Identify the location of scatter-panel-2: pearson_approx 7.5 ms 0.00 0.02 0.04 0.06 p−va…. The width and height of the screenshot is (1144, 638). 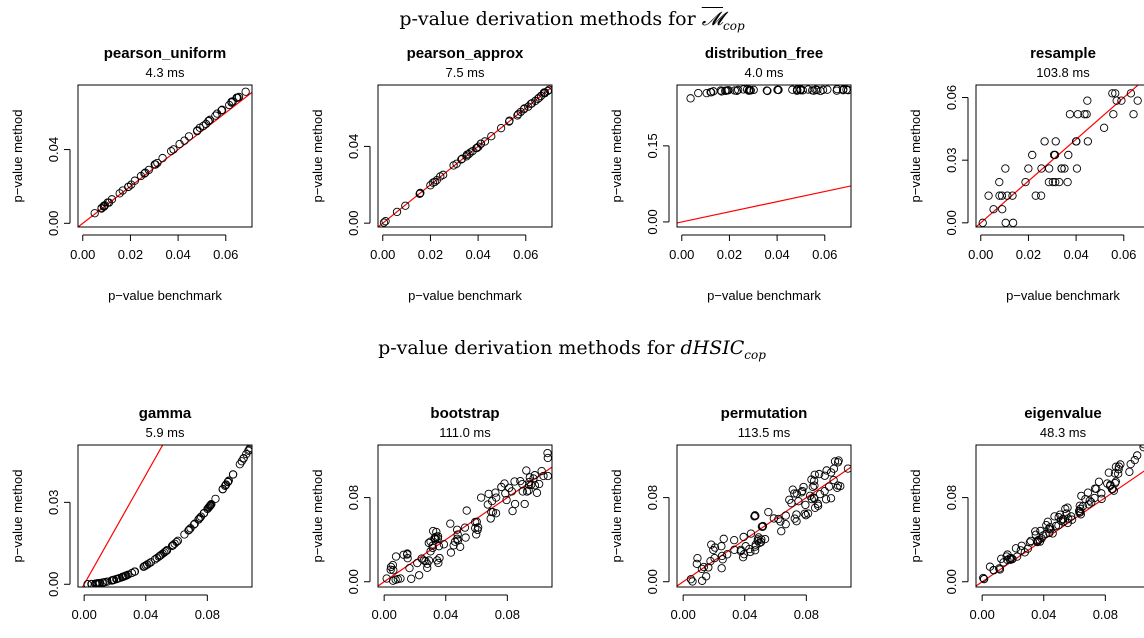
(431, 174).